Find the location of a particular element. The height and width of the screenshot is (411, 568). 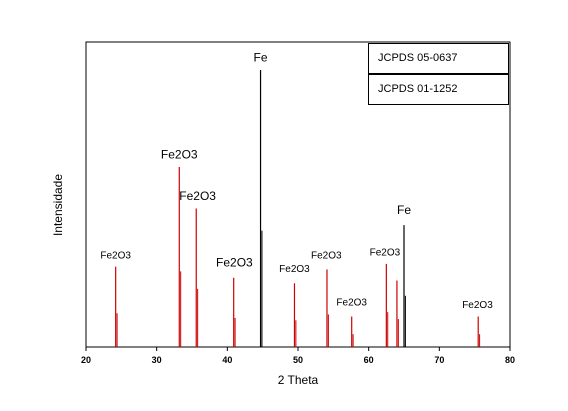

annotation-7: Fe2O3 is located at coordinates (385, 253).